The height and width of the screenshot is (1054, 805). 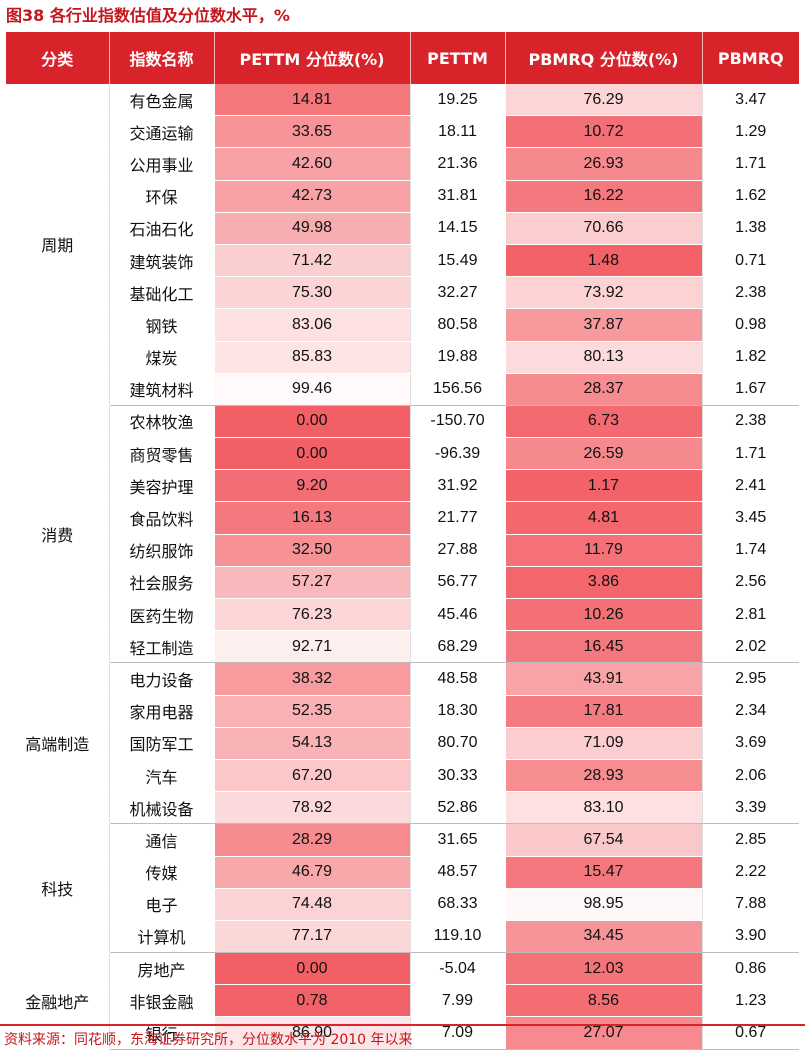 I want to click on pettm-cell: -96.39, so click(x=457, y=454).